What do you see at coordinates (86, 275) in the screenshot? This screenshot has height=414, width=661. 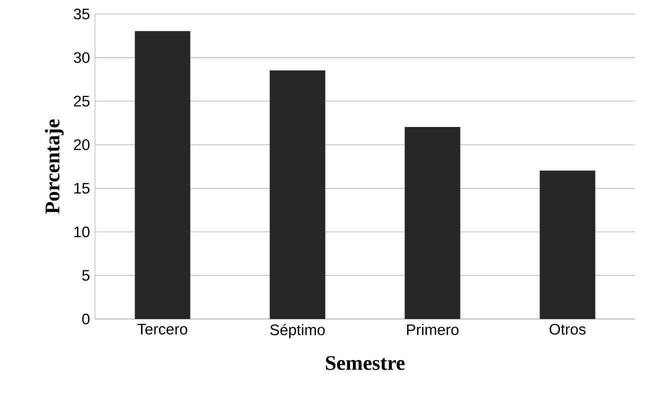 I see `y-tick-label: 5` at bounding box center [86, 275].